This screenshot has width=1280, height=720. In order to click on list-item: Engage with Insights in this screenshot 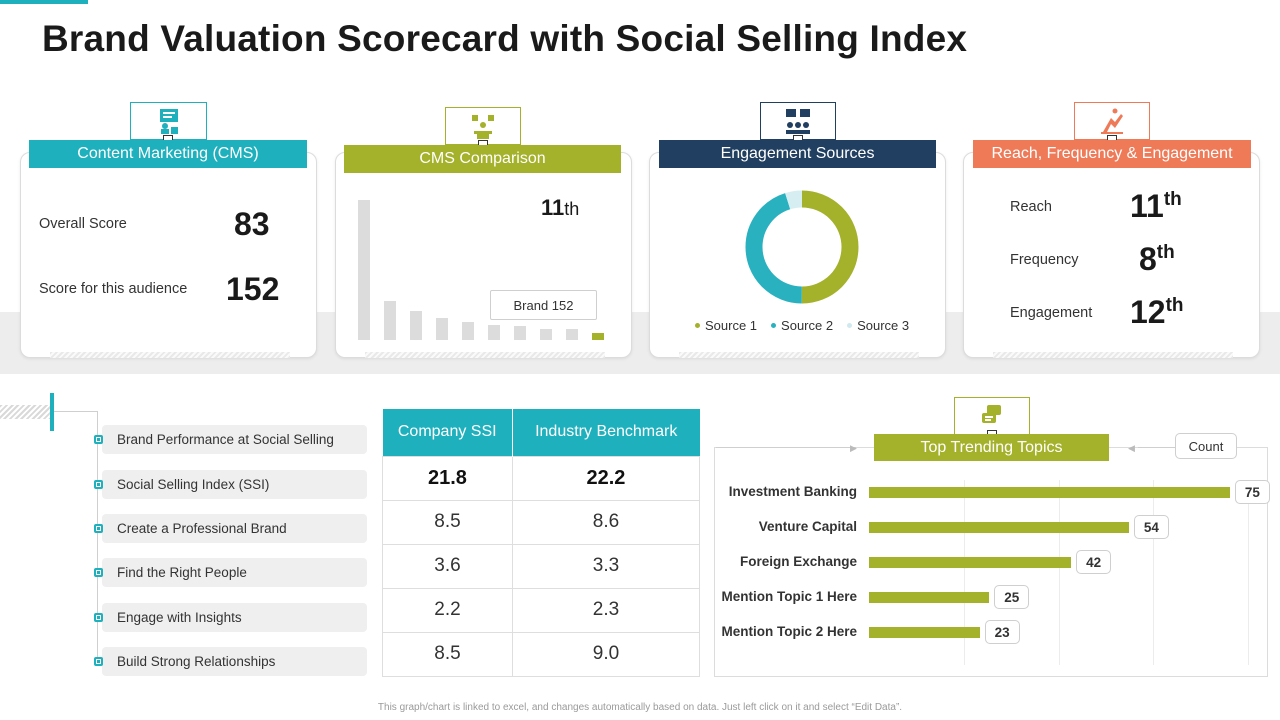, I will do `click(234, 617)`.